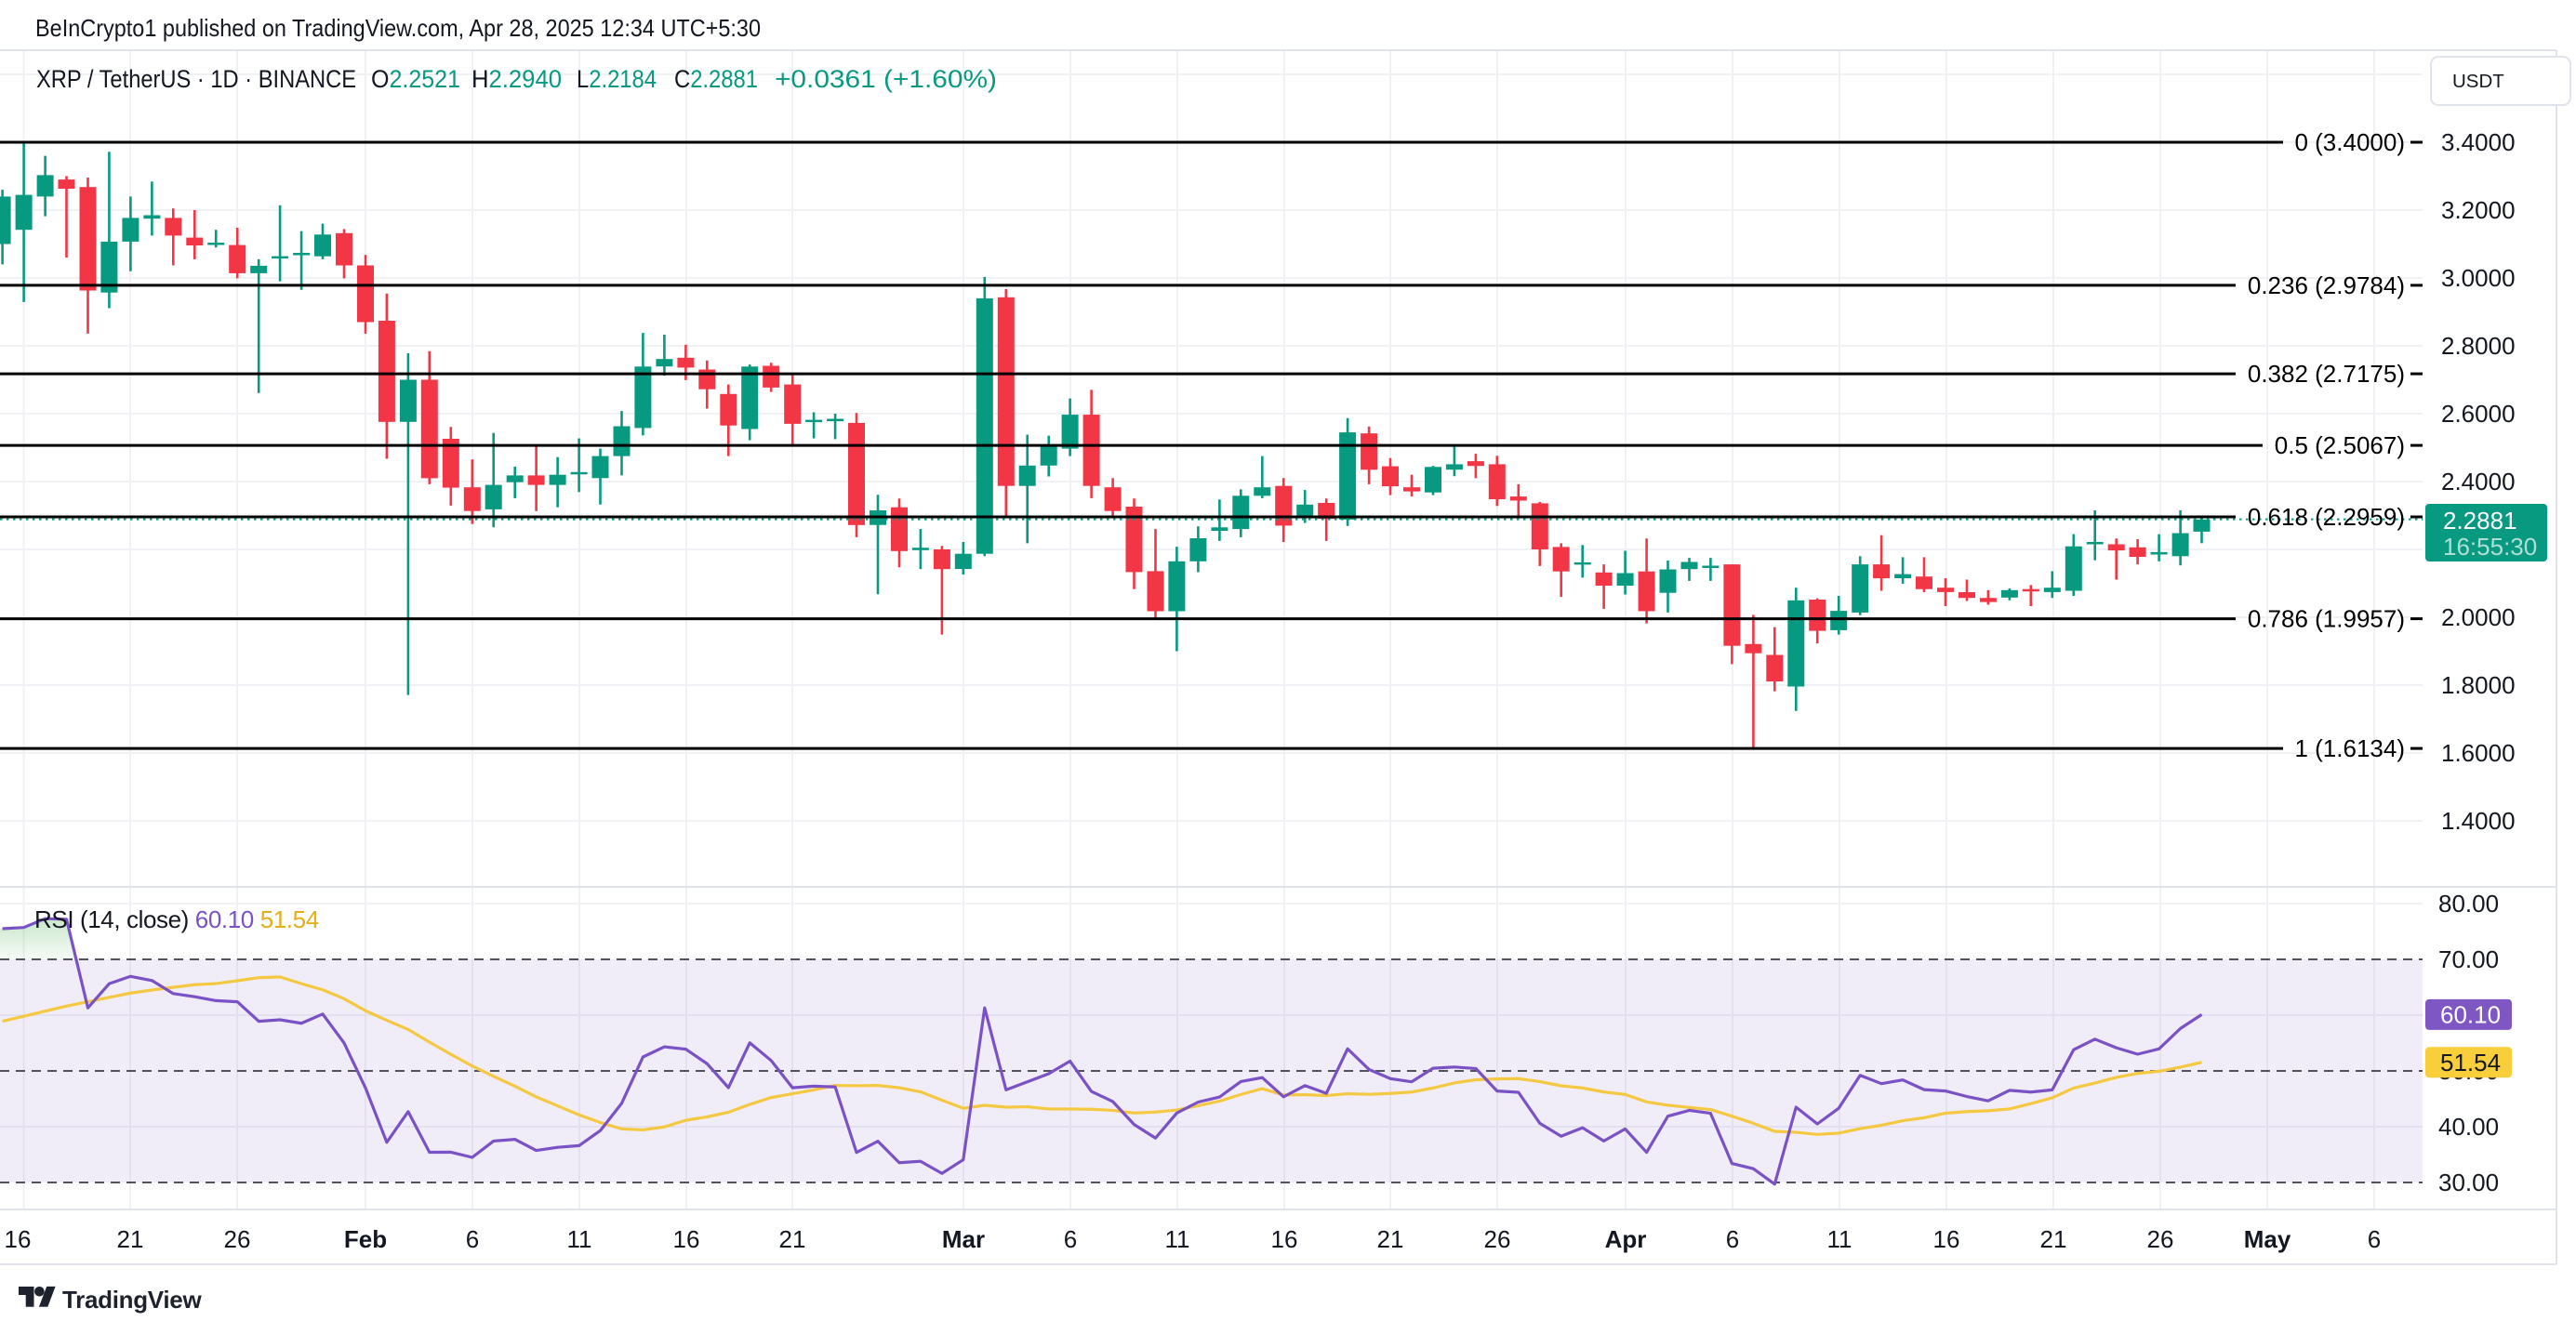  Describe the element at coordinates (2470, 1062) in the screenshot. I see `svg-text: 51.54` at that location.